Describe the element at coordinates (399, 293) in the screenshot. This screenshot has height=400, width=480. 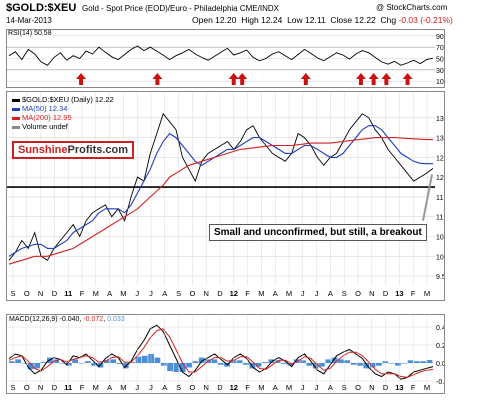
I see `price-x-tick-label: 13` at that location.